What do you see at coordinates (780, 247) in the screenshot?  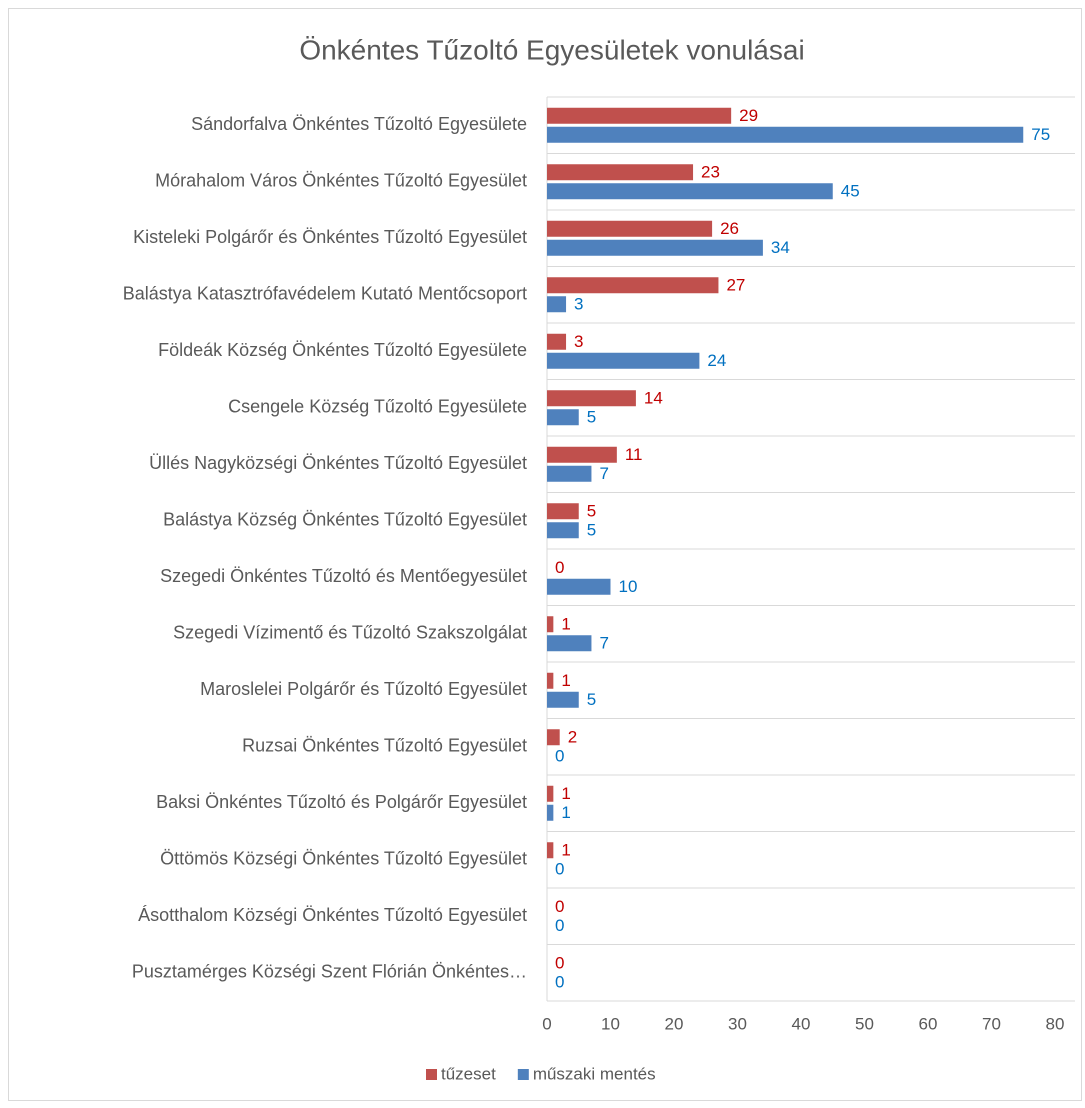 I see `data-label: 34` at bounding box center [780, 247].